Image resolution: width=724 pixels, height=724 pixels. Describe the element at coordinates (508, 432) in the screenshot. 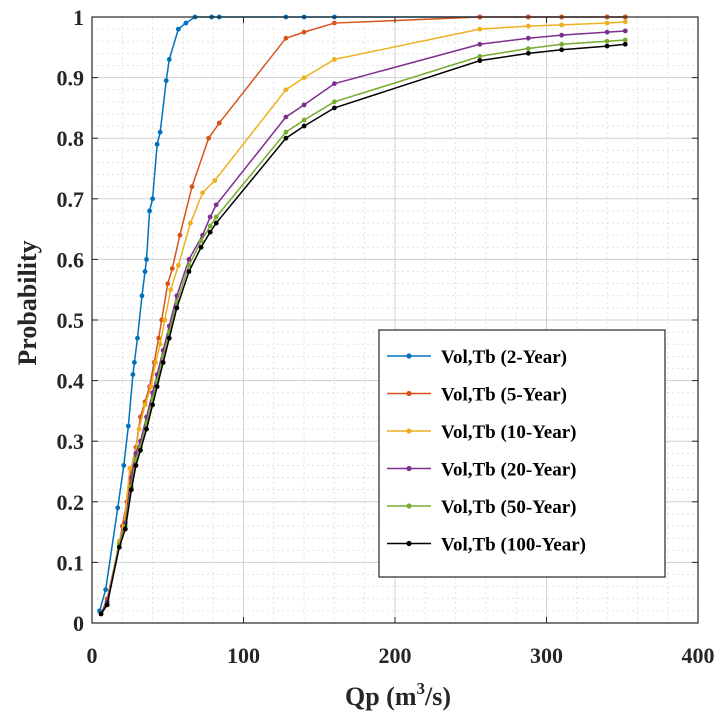

I see `legend-label: Vol,Tb (10-Year)` at that location.